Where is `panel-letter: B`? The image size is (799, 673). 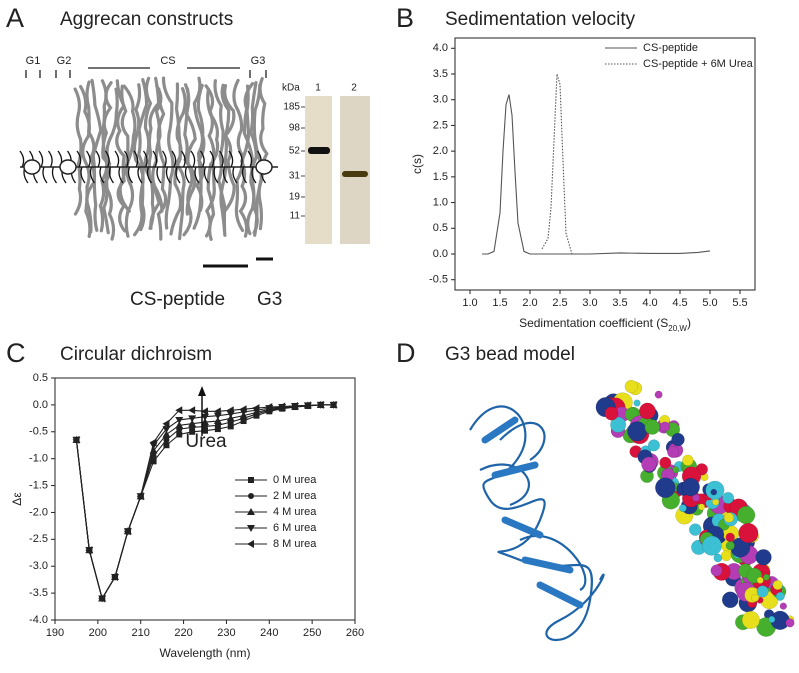 panel-letter: B is located at coordinates (405, 18).